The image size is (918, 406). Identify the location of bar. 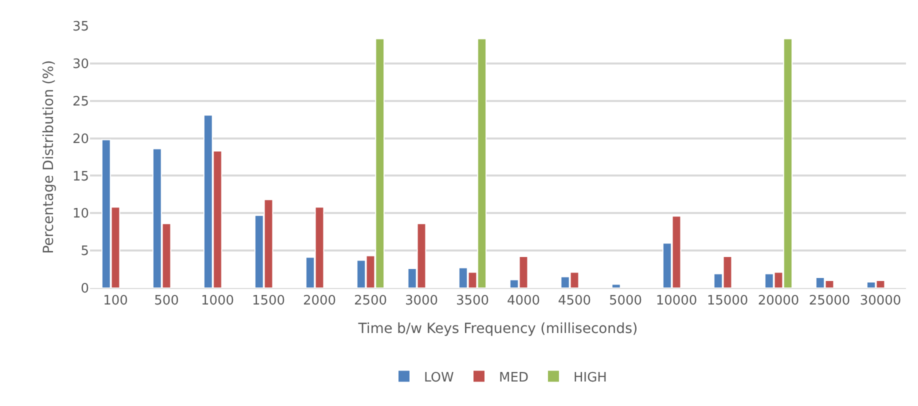
(616, 286).